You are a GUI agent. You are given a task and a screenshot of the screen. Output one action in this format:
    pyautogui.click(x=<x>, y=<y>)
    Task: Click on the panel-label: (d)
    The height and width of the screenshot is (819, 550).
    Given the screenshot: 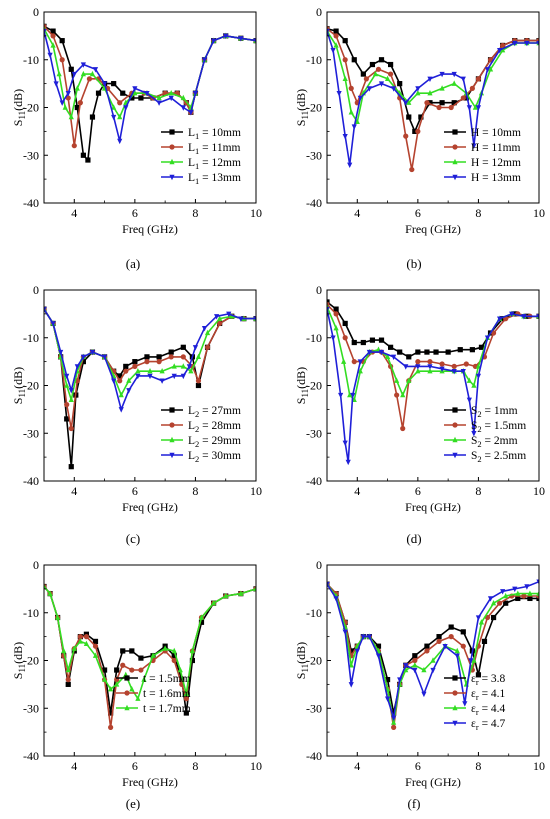 What is the action you would take?
    pyautogui.click(x=413, y=538)
    